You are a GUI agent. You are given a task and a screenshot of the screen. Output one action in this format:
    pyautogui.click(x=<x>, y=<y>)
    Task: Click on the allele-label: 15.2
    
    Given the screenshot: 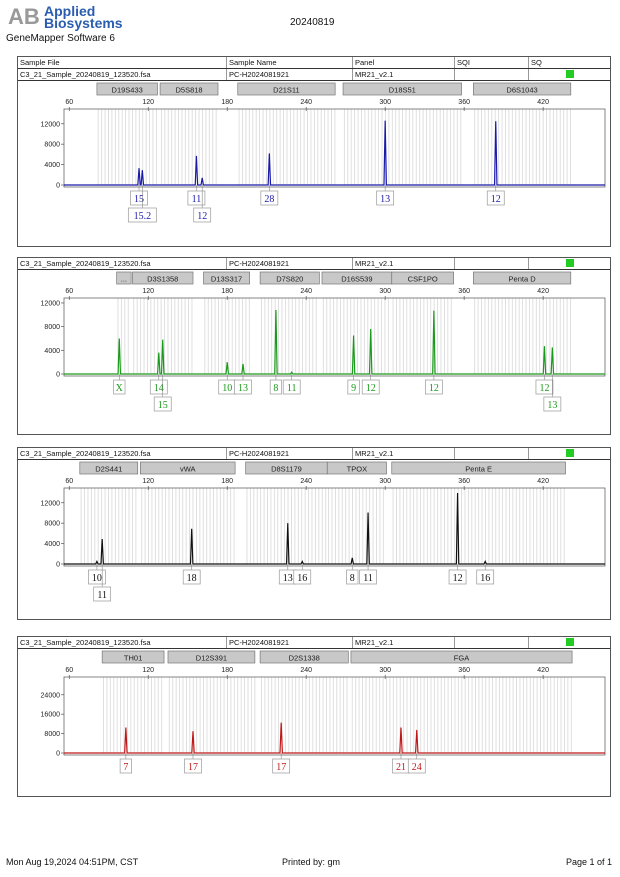 What is the action you would take?
    pyautogui.click(x=142, y=215)
    